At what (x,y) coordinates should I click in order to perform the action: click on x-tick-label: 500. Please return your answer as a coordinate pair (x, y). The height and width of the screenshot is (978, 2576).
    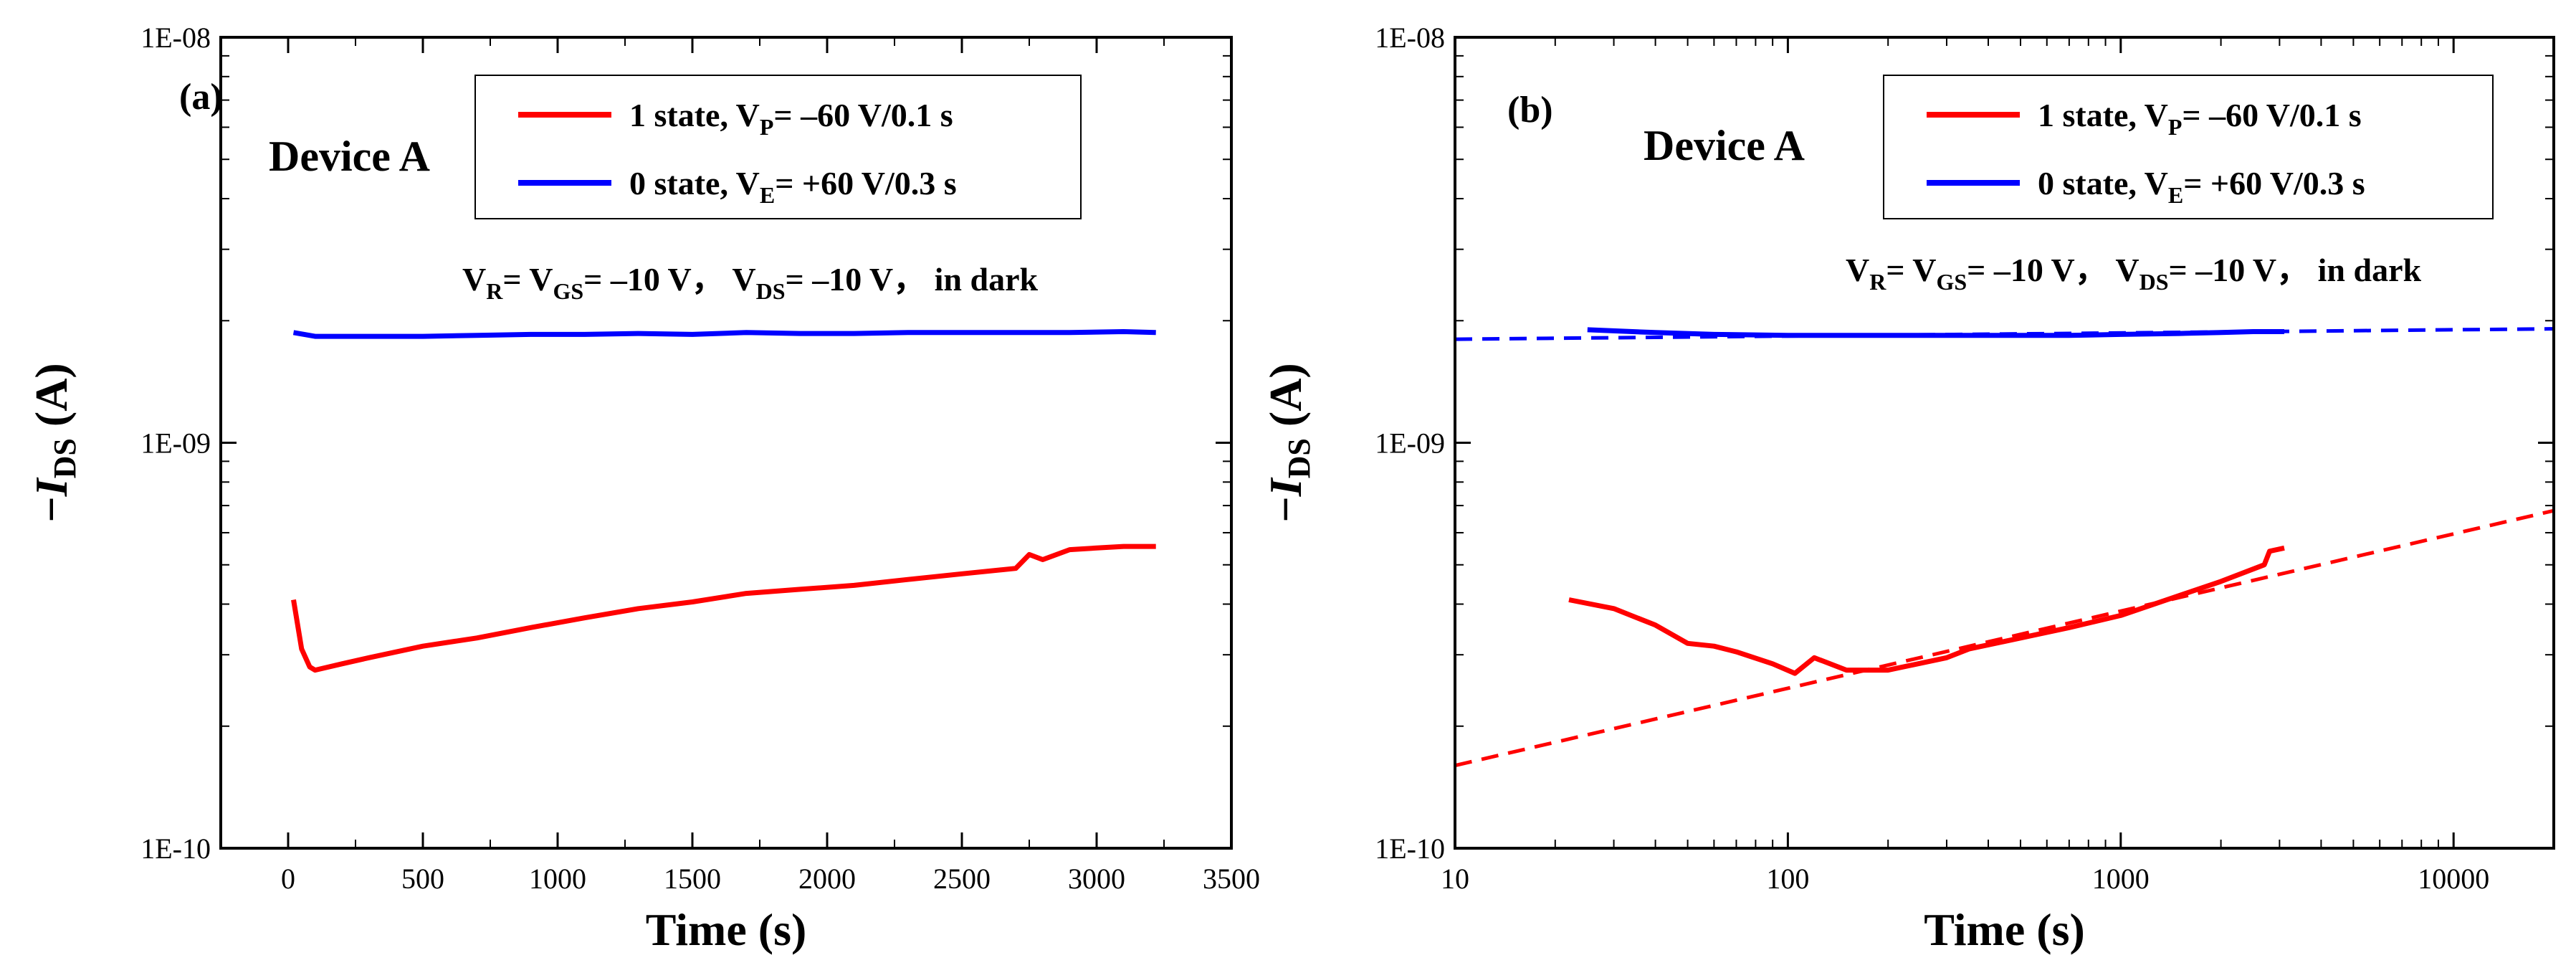
    Looking at the image, I should click on (422, 879).